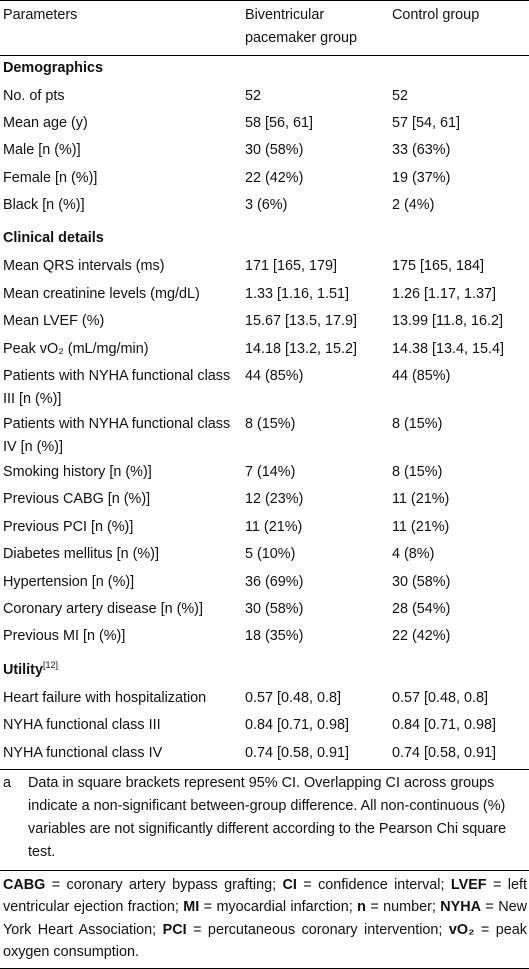 This screenshot has width=529, height=969. Describe the element at coordinates (44, 205) in the screenshot. I see `cell: Black [n (%)]` at that location.